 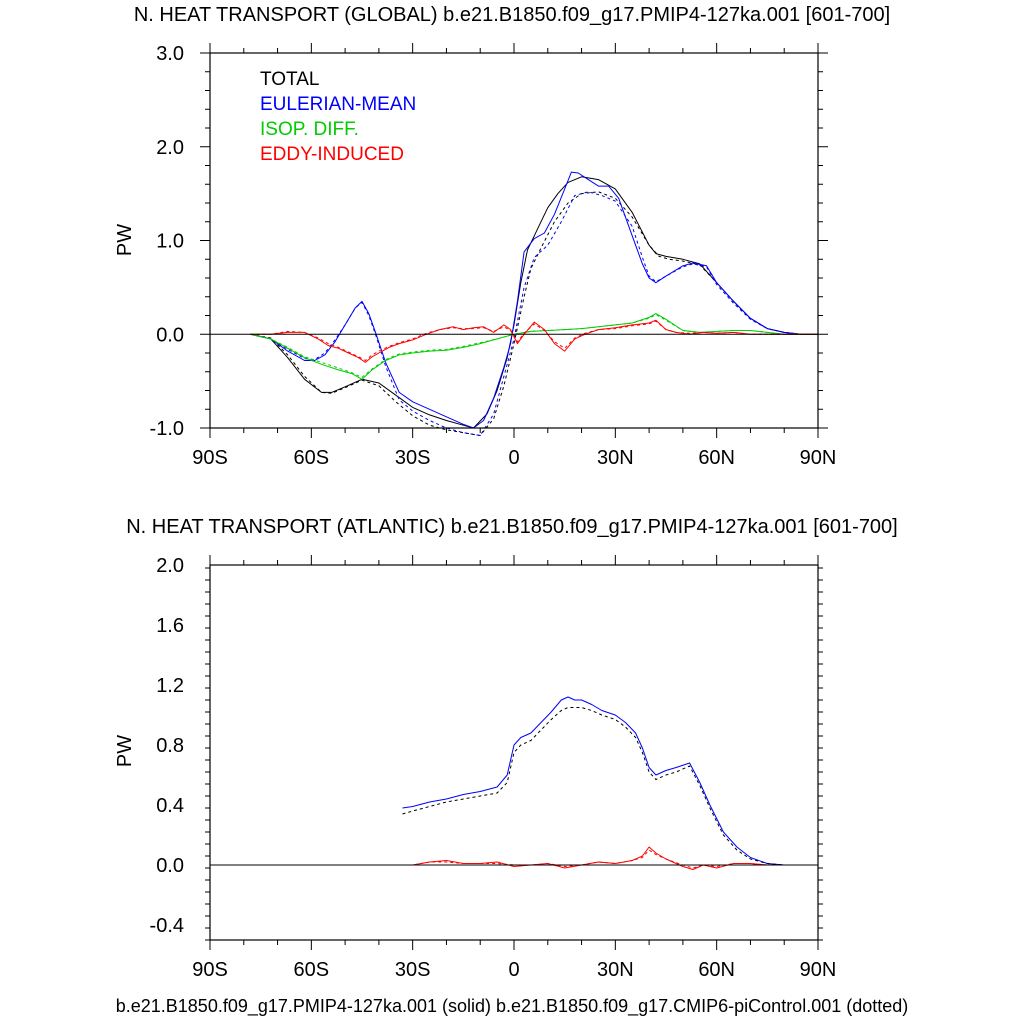 I want to click on y-tick-label: 3.0, so click(x=170, y=54).